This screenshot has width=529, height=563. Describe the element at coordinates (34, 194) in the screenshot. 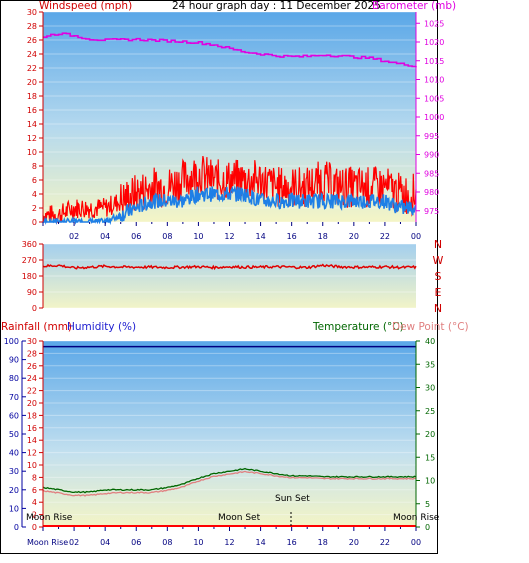

I see `windspeed-tick-label: 4` at that location.